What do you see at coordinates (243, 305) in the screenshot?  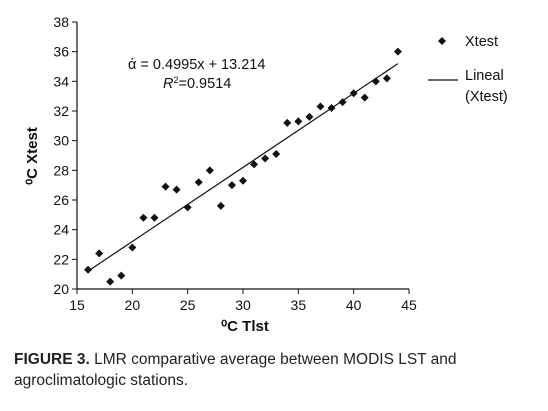 I see `x-tick-label: 30` at bounding box center [243, 305].